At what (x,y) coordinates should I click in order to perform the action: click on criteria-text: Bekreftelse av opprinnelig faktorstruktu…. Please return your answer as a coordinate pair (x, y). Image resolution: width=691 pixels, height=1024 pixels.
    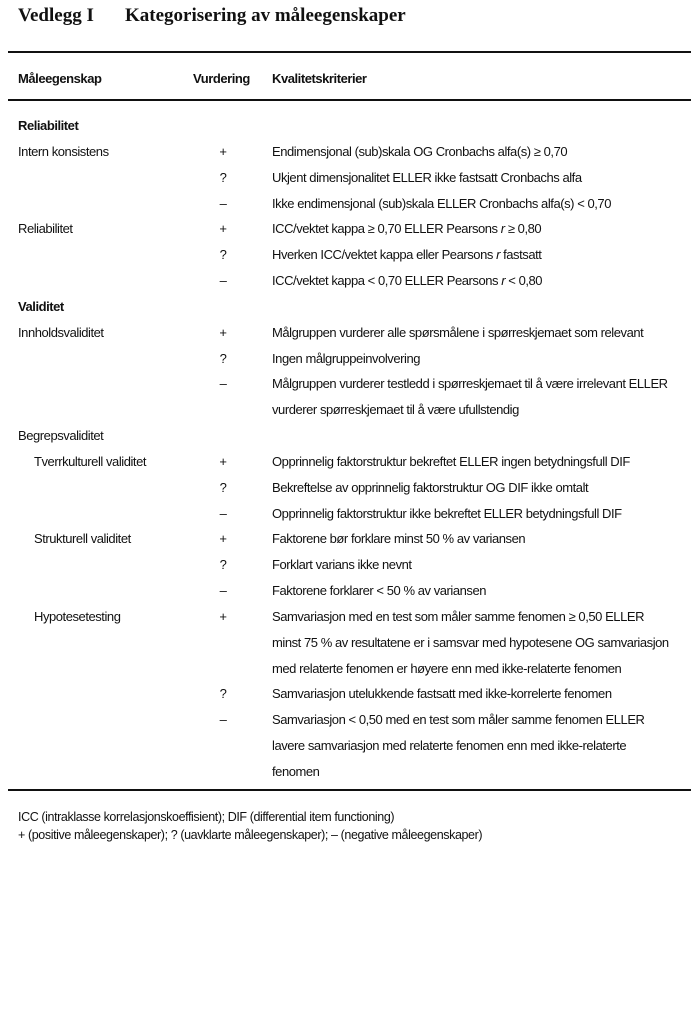
    Looking at the image, I should click on (430, 487).